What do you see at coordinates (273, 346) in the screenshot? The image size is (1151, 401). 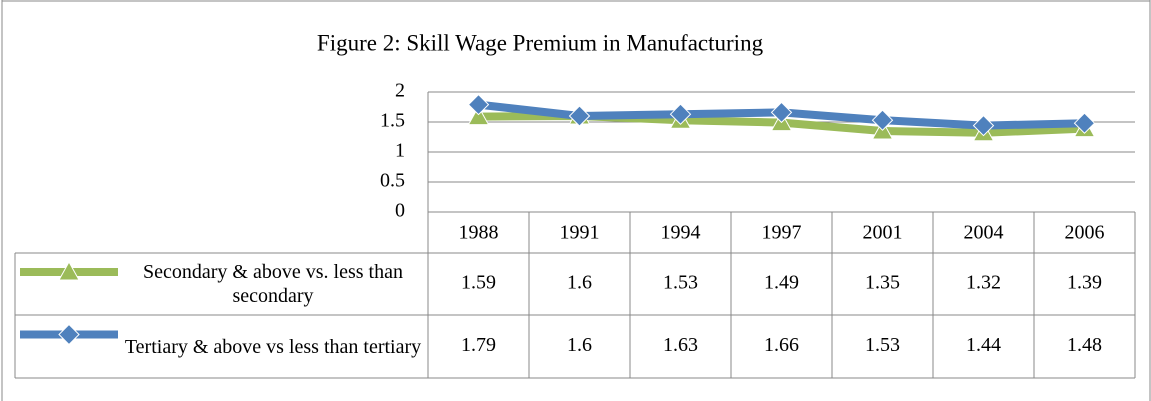 I see `legend-label: Tertiary & above vs less than tertiary` at bounding box center [273, 346].